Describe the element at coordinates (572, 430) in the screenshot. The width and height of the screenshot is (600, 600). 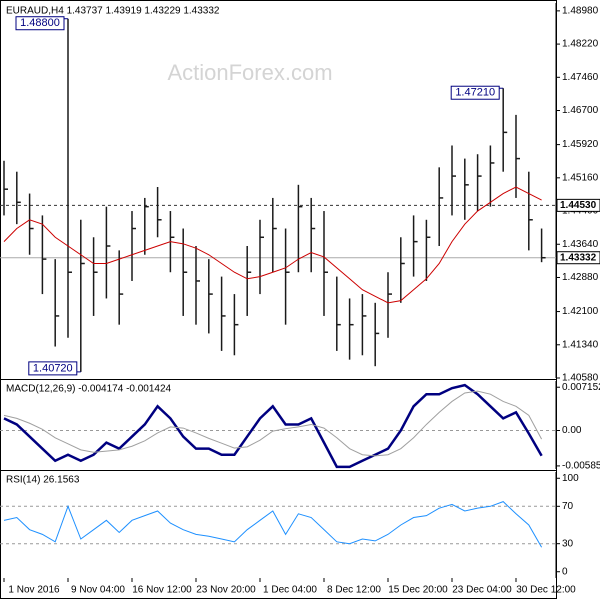
I see `y-tick-label: 0.00` at that location.